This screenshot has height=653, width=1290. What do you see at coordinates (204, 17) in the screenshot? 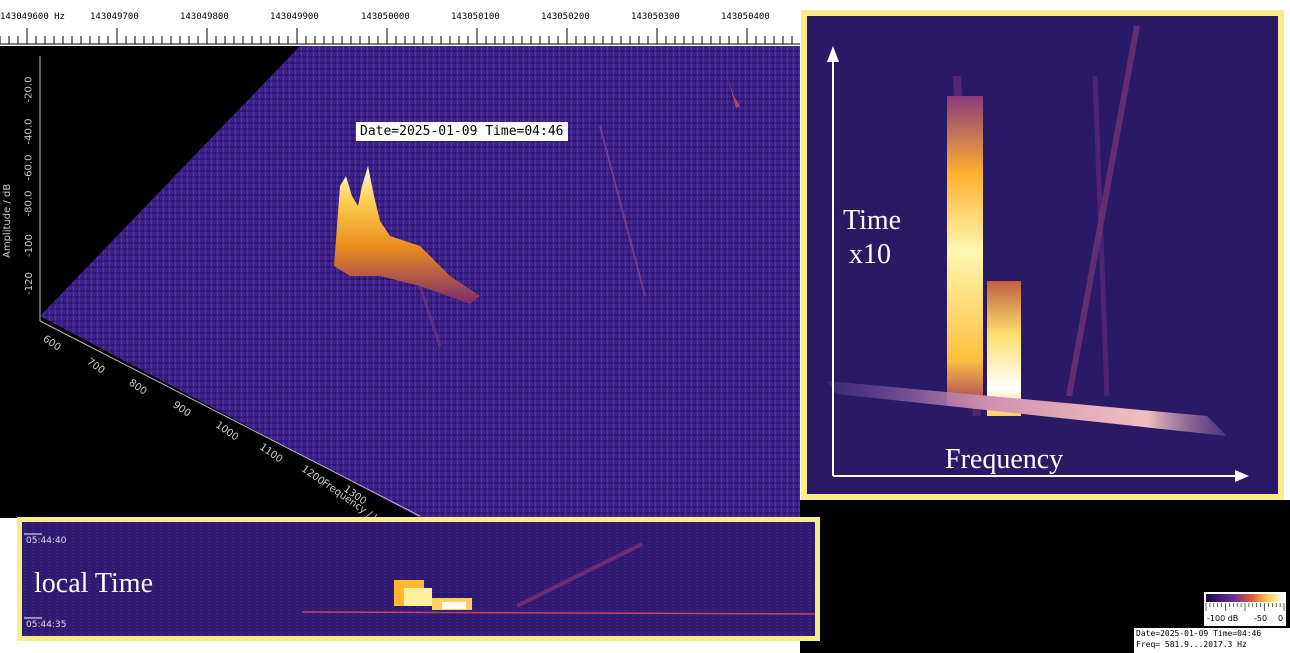
I see `ruler-label: 143049800` at bounding box center [204, 17].